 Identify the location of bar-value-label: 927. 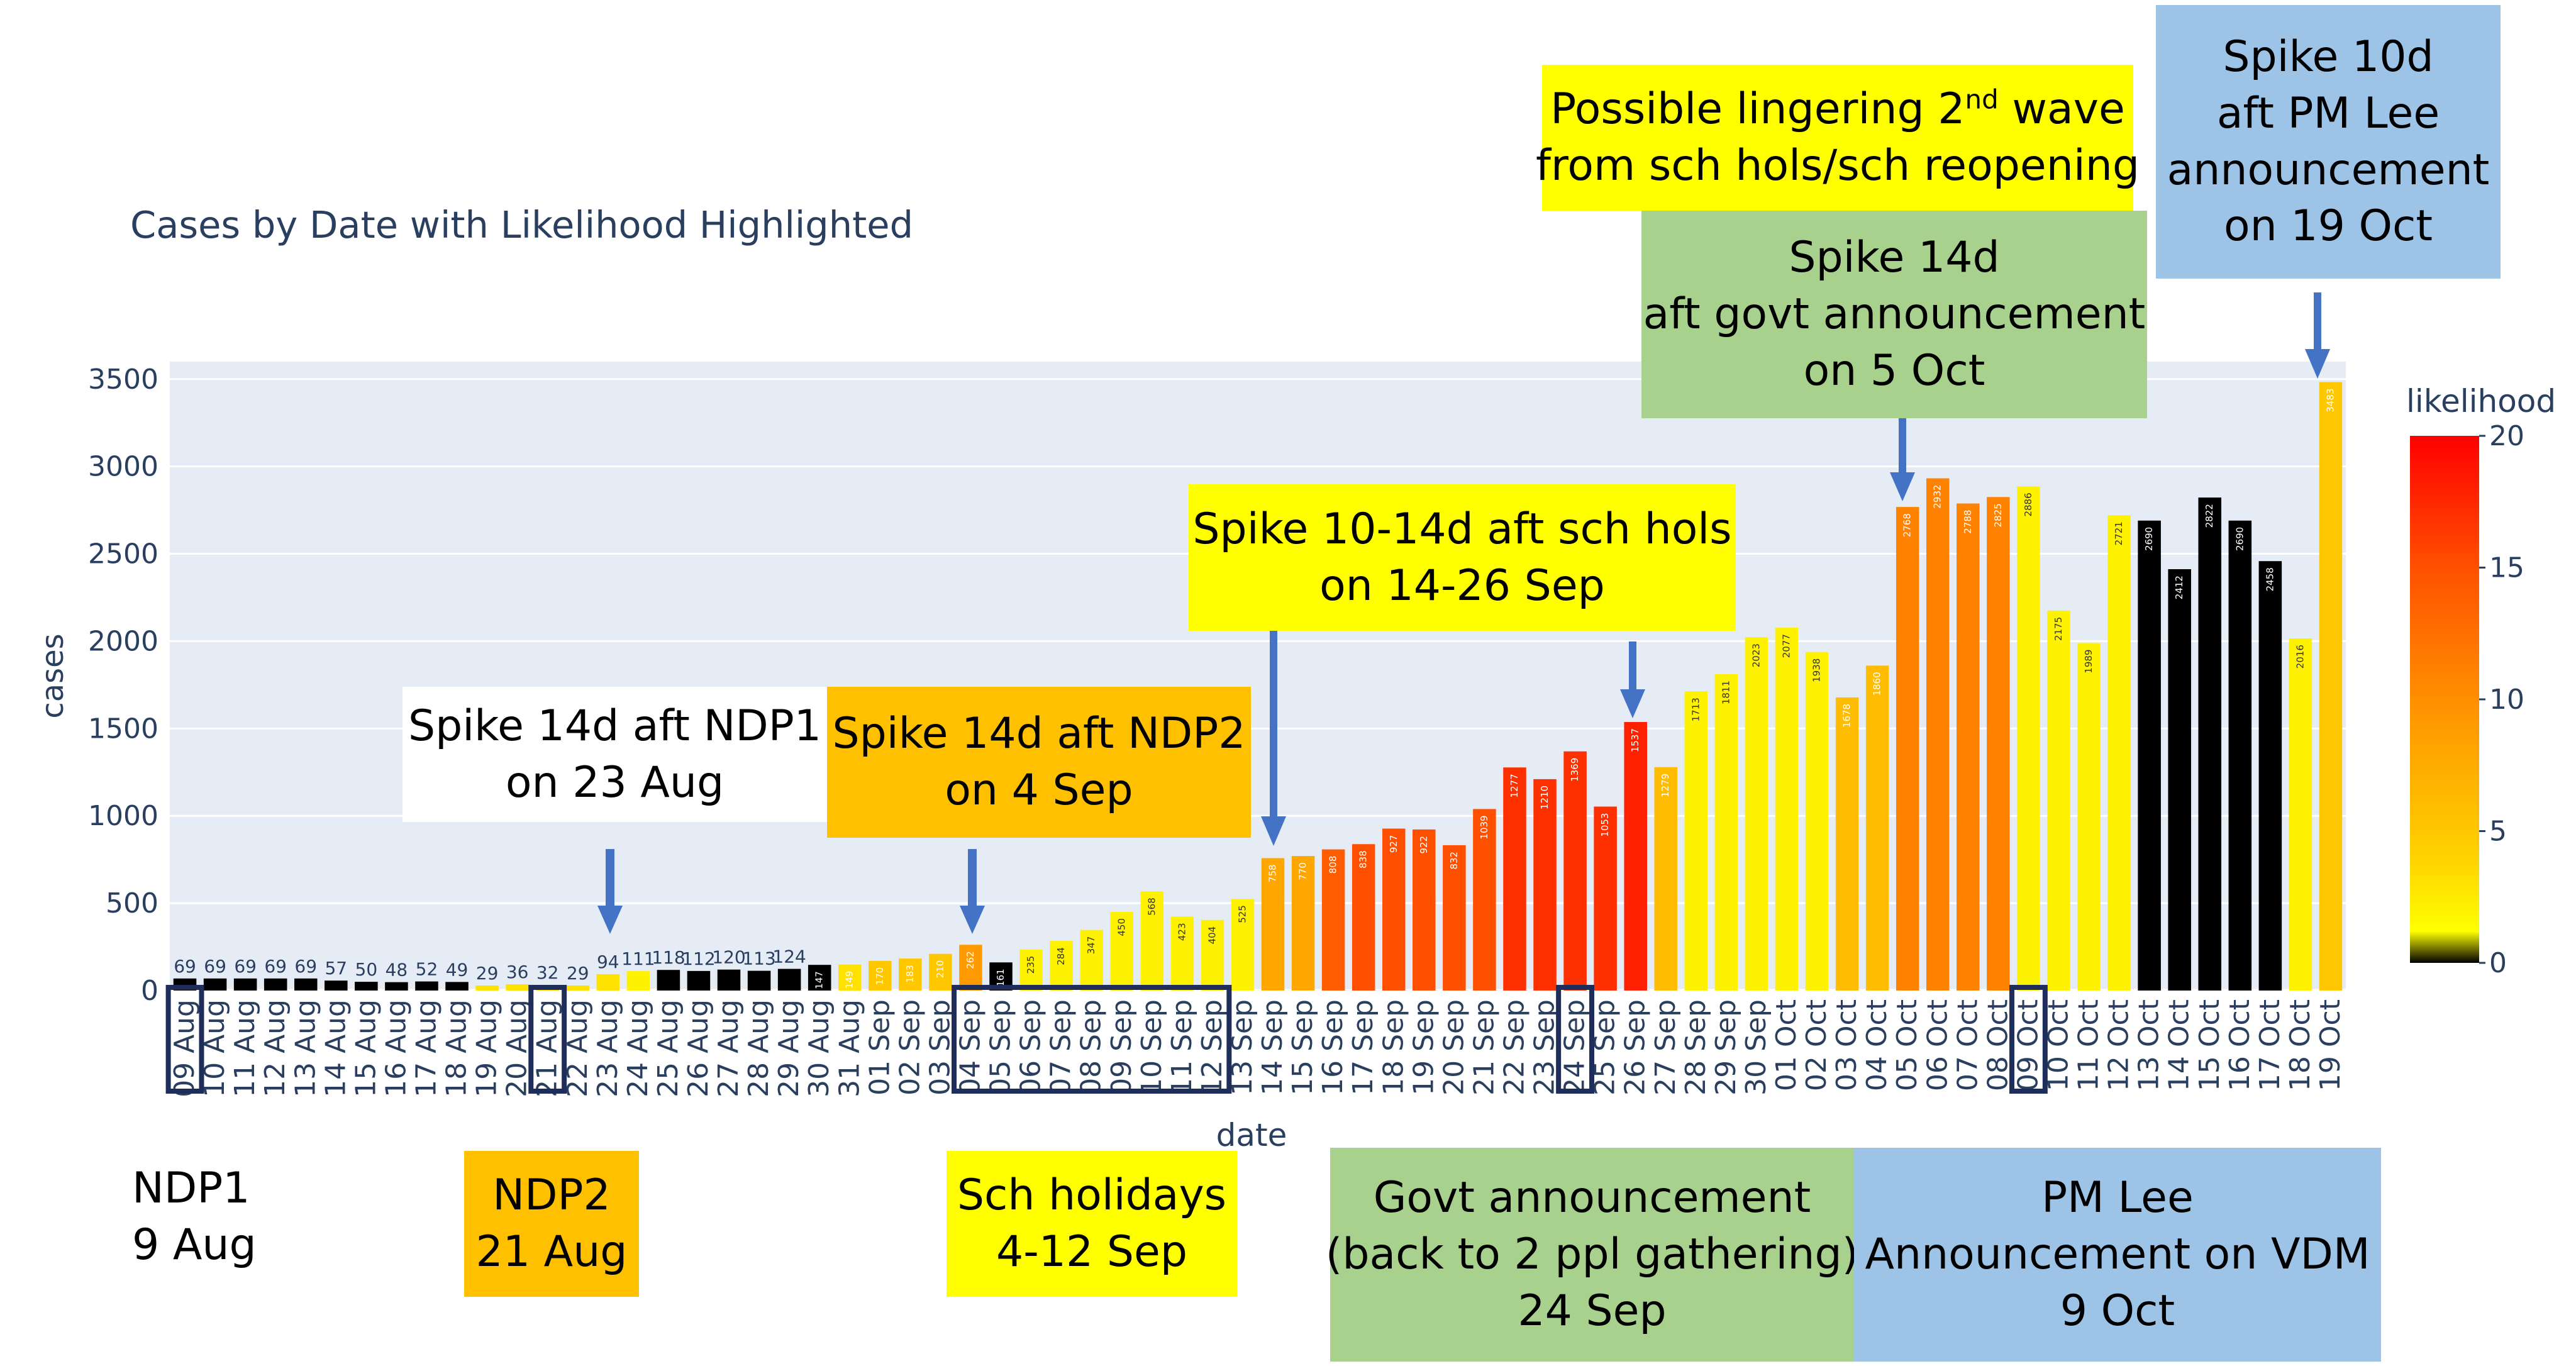
(1393, 844).